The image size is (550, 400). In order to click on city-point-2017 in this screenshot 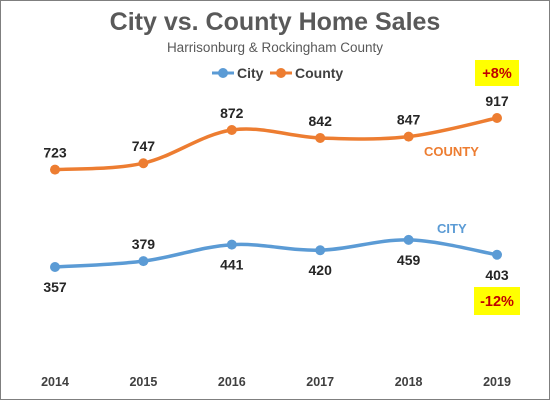, I will do `click(320, 250)`.